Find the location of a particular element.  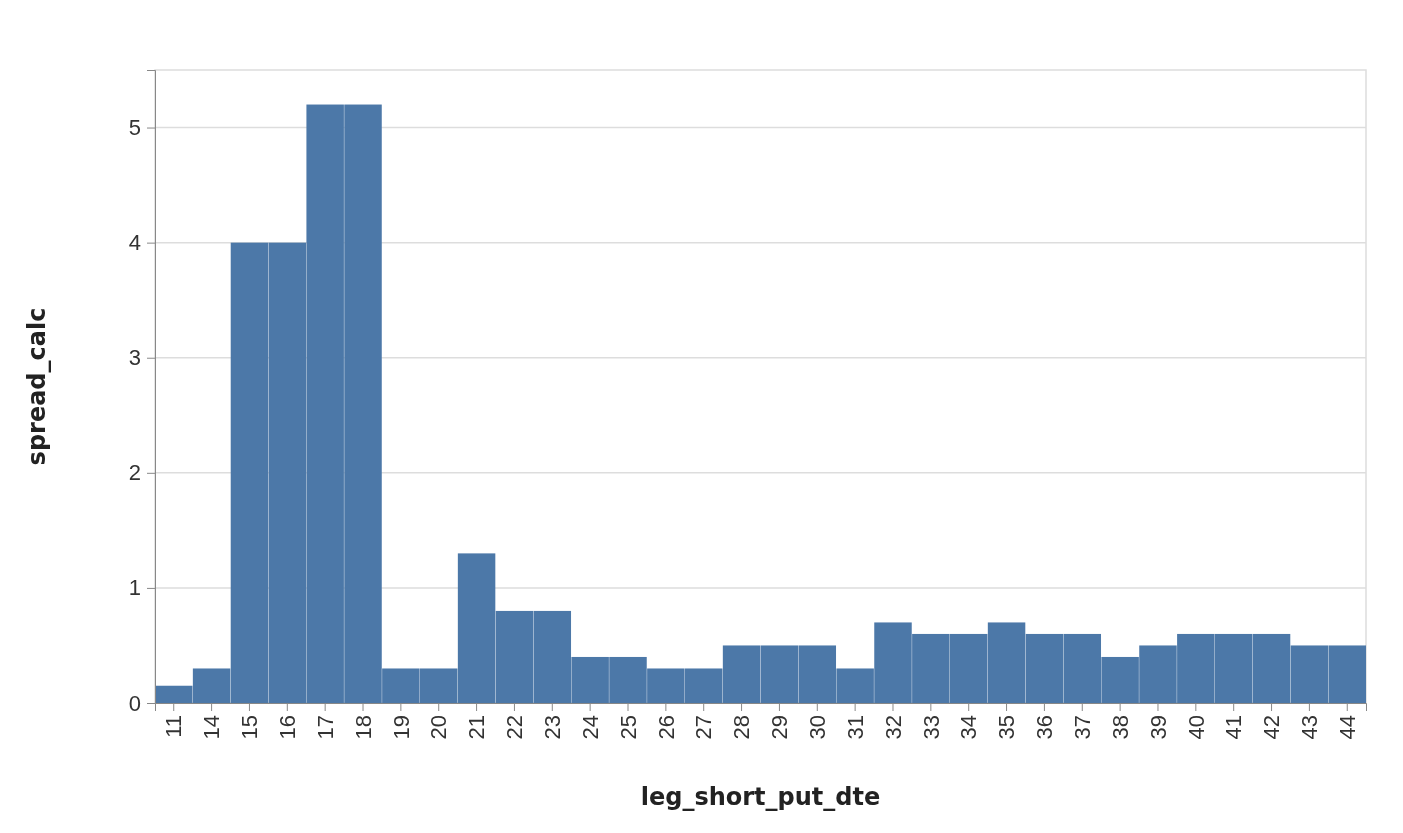

x-tick-label: 37 is located at coordinates (1082, 727).